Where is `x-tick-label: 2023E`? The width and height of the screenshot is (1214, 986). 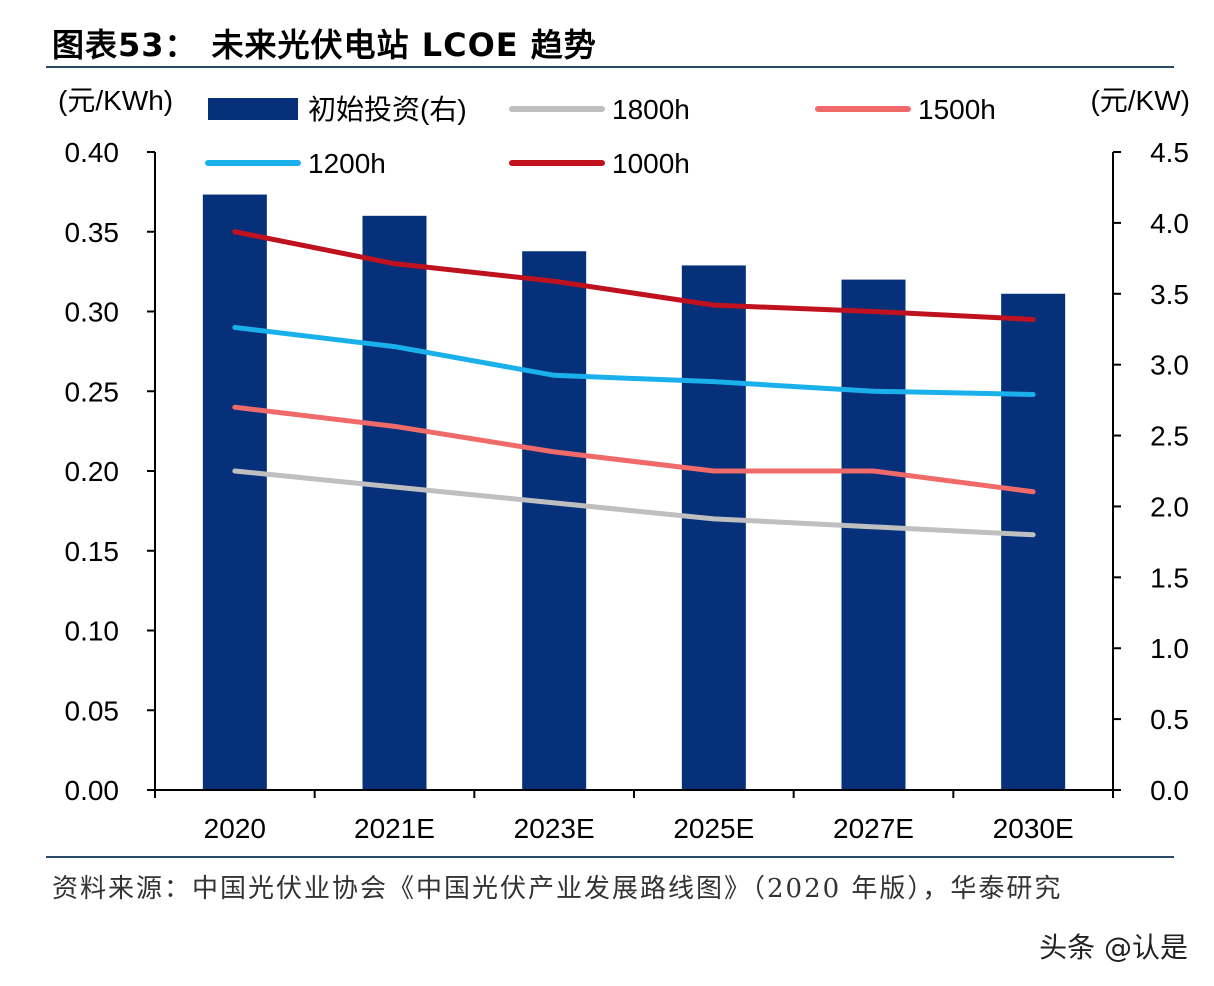 x-tick-label: 2023E is located at coordinates (554, 828).